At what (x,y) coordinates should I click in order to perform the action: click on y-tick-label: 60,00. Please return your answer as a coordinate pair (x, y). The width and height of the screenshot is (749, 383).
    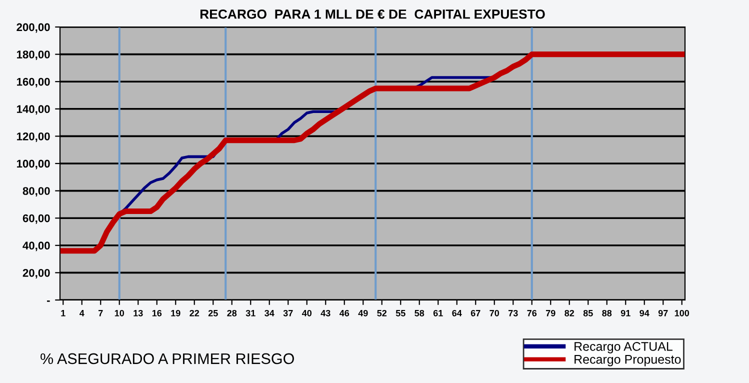
    Looking at the image, I should click on (36, 219).